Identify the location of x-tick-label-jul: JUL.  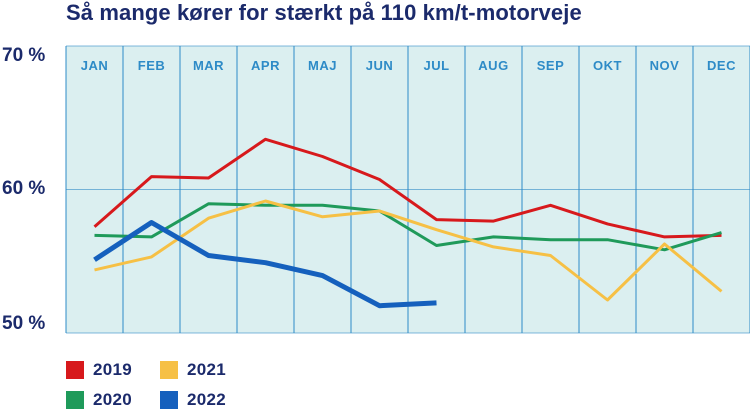
(436, 65).